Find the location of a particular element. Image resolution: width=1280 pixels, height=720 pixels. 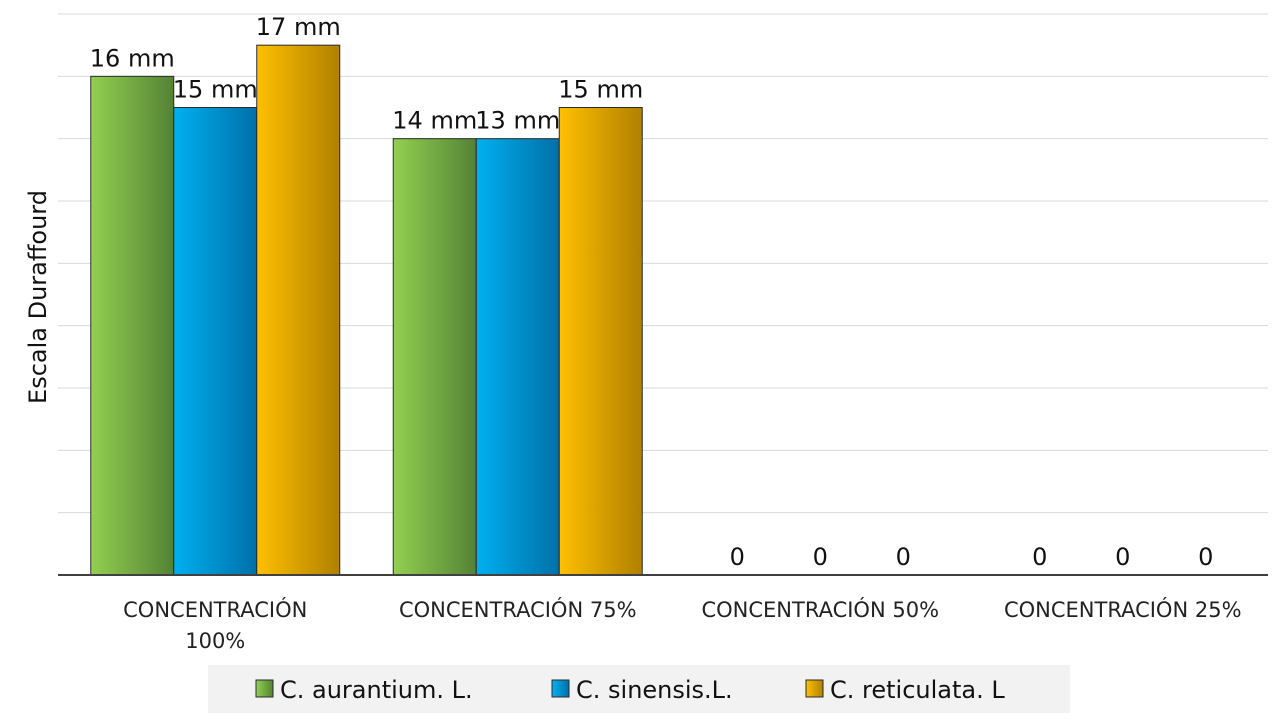

data-label: 13 mm is located at coordinates (517, 121).